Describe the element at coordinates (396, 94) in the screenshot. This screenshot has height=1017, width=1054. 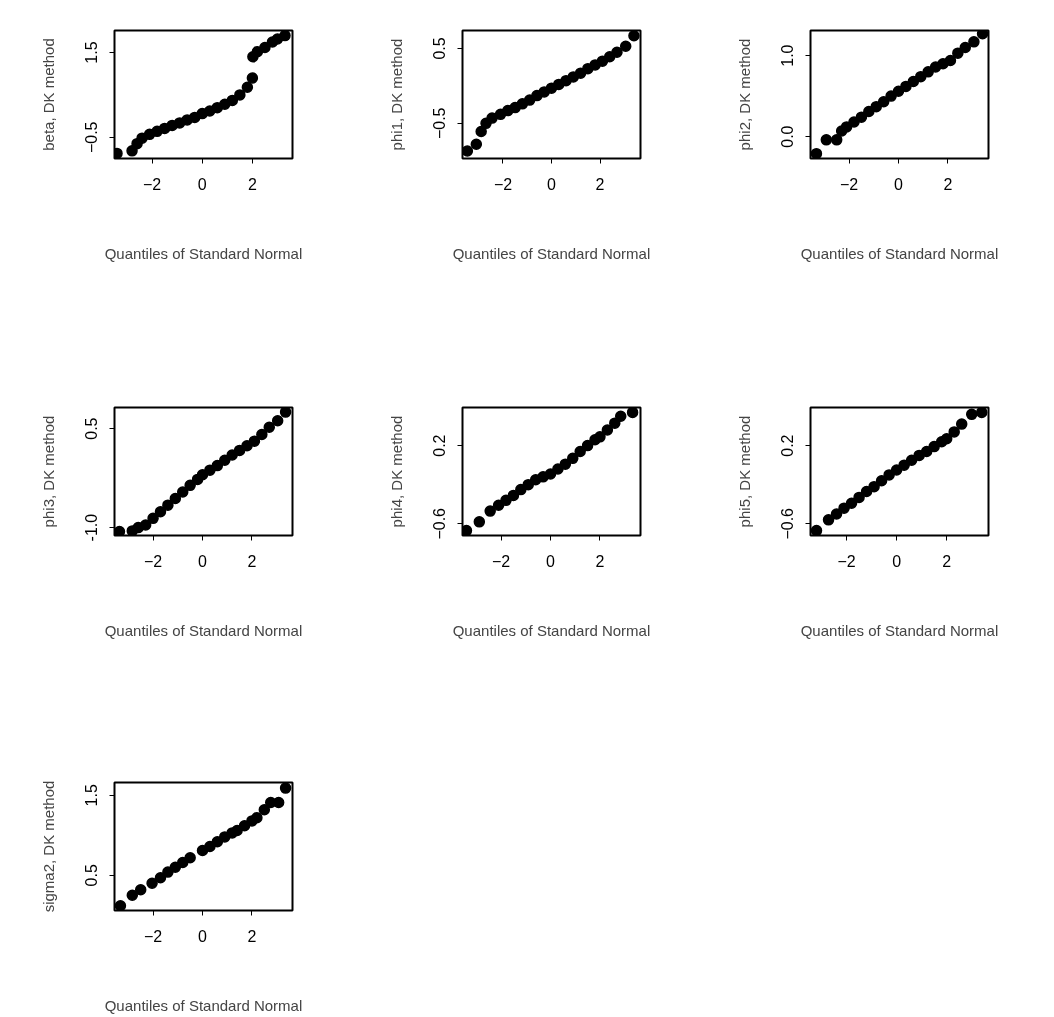
I see `y-axis-title: phi1, DK method` at that location.